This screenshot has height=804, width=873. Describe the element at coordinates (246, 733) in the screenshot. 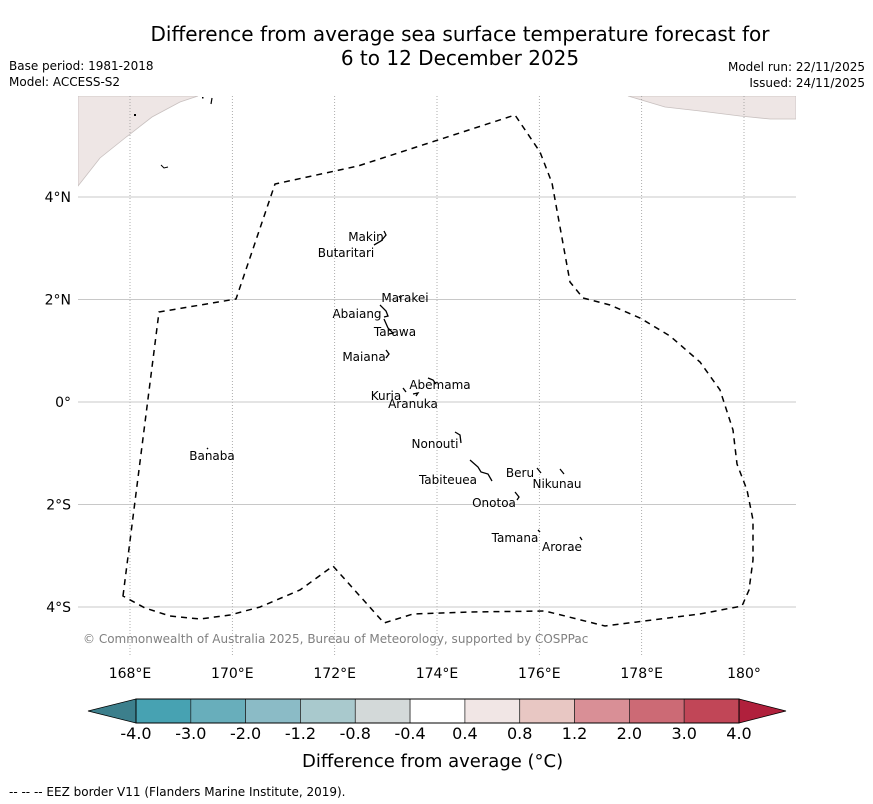

I see `colorbar-tick-label: -2.0` at that location.